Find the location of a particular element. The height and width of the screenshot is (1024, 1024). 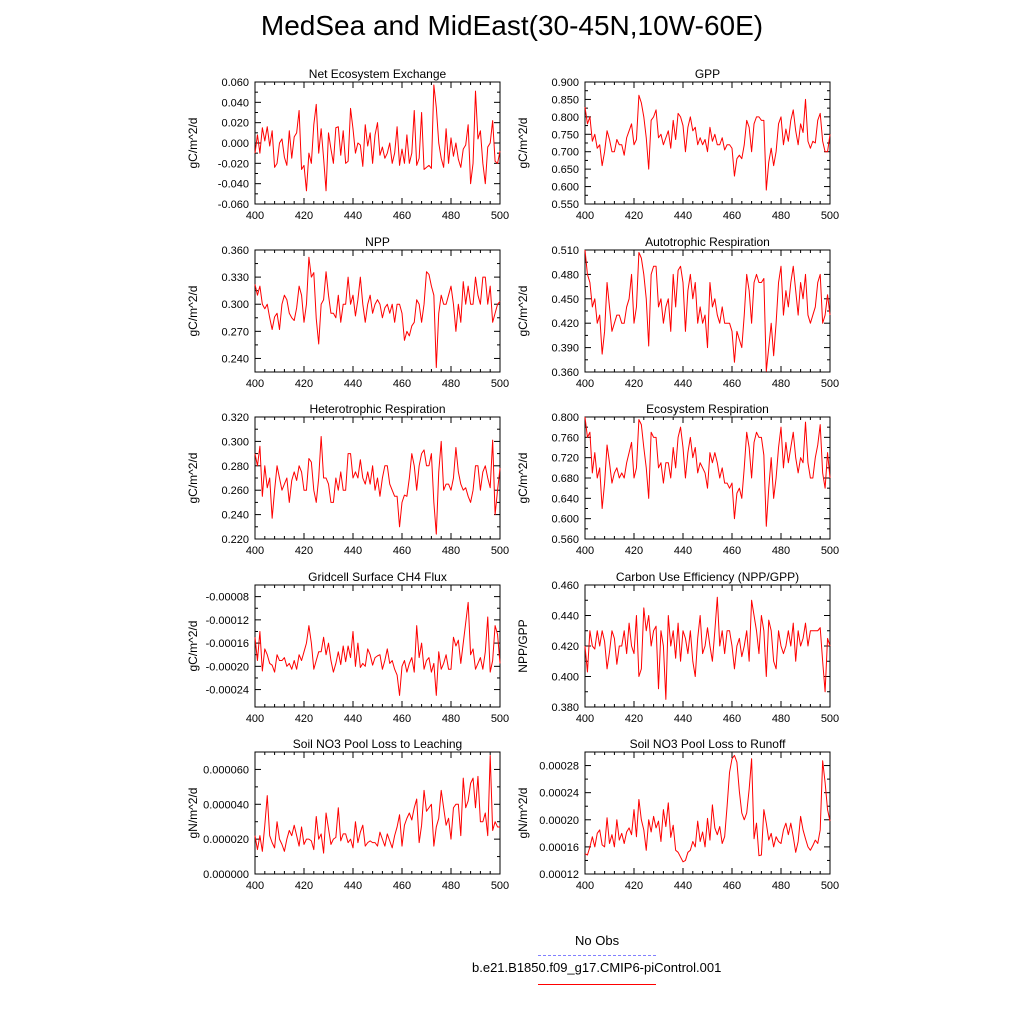

y-tick-label-8: 0.420 is located at coordinates (565, 647).